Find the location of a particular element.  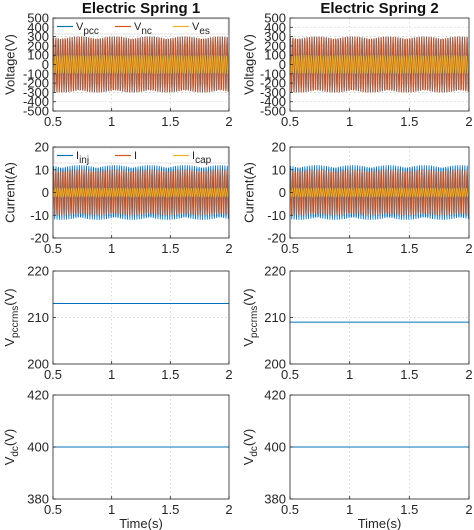

y-axis-label: Current(A) is located at coordinates (248, 192).